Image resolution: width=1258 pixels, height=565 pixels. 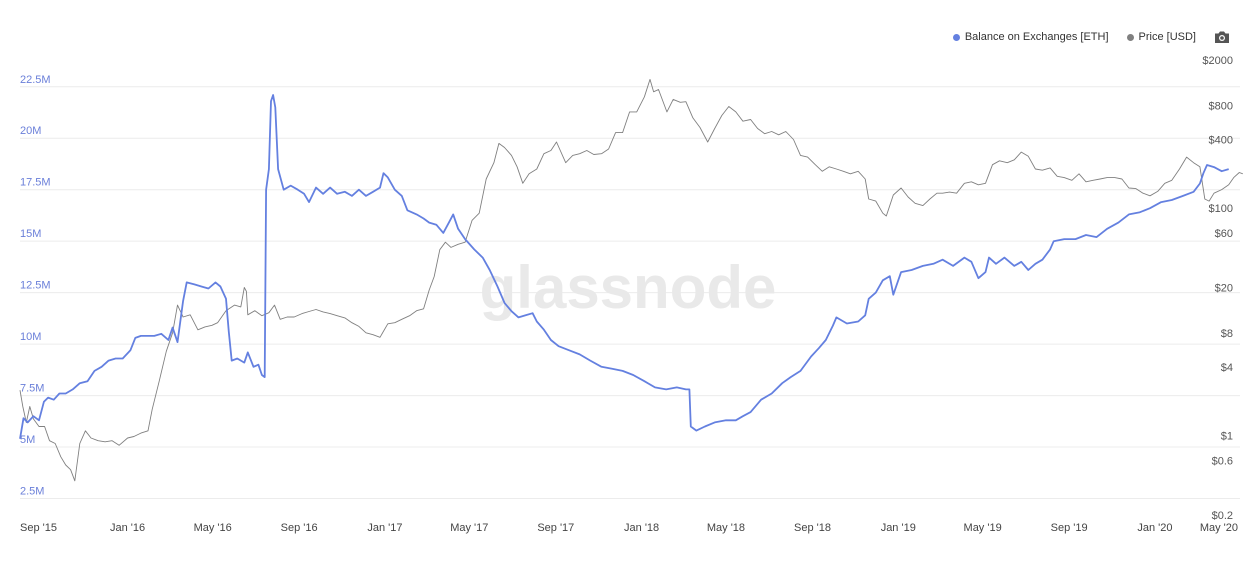 What do you see at coordinates (1167, 37) in the screenshot?
I see `legend-label-price: Price [USD]` at bounding box center [1167, 37].